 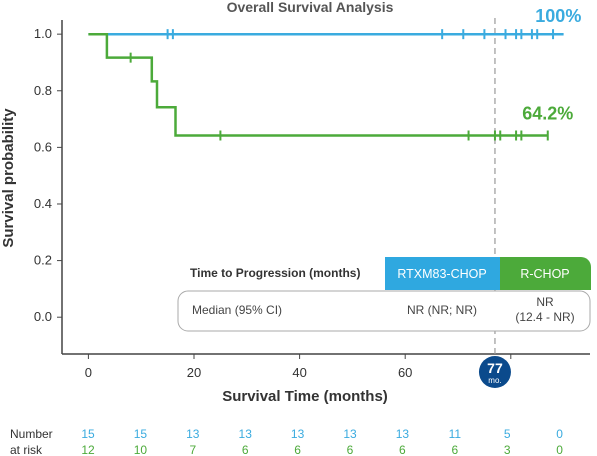 What do you see at coordinates (88, 372) in the screenshot?
I see `x-tick-label: 0` at bounding box center [88, 372].